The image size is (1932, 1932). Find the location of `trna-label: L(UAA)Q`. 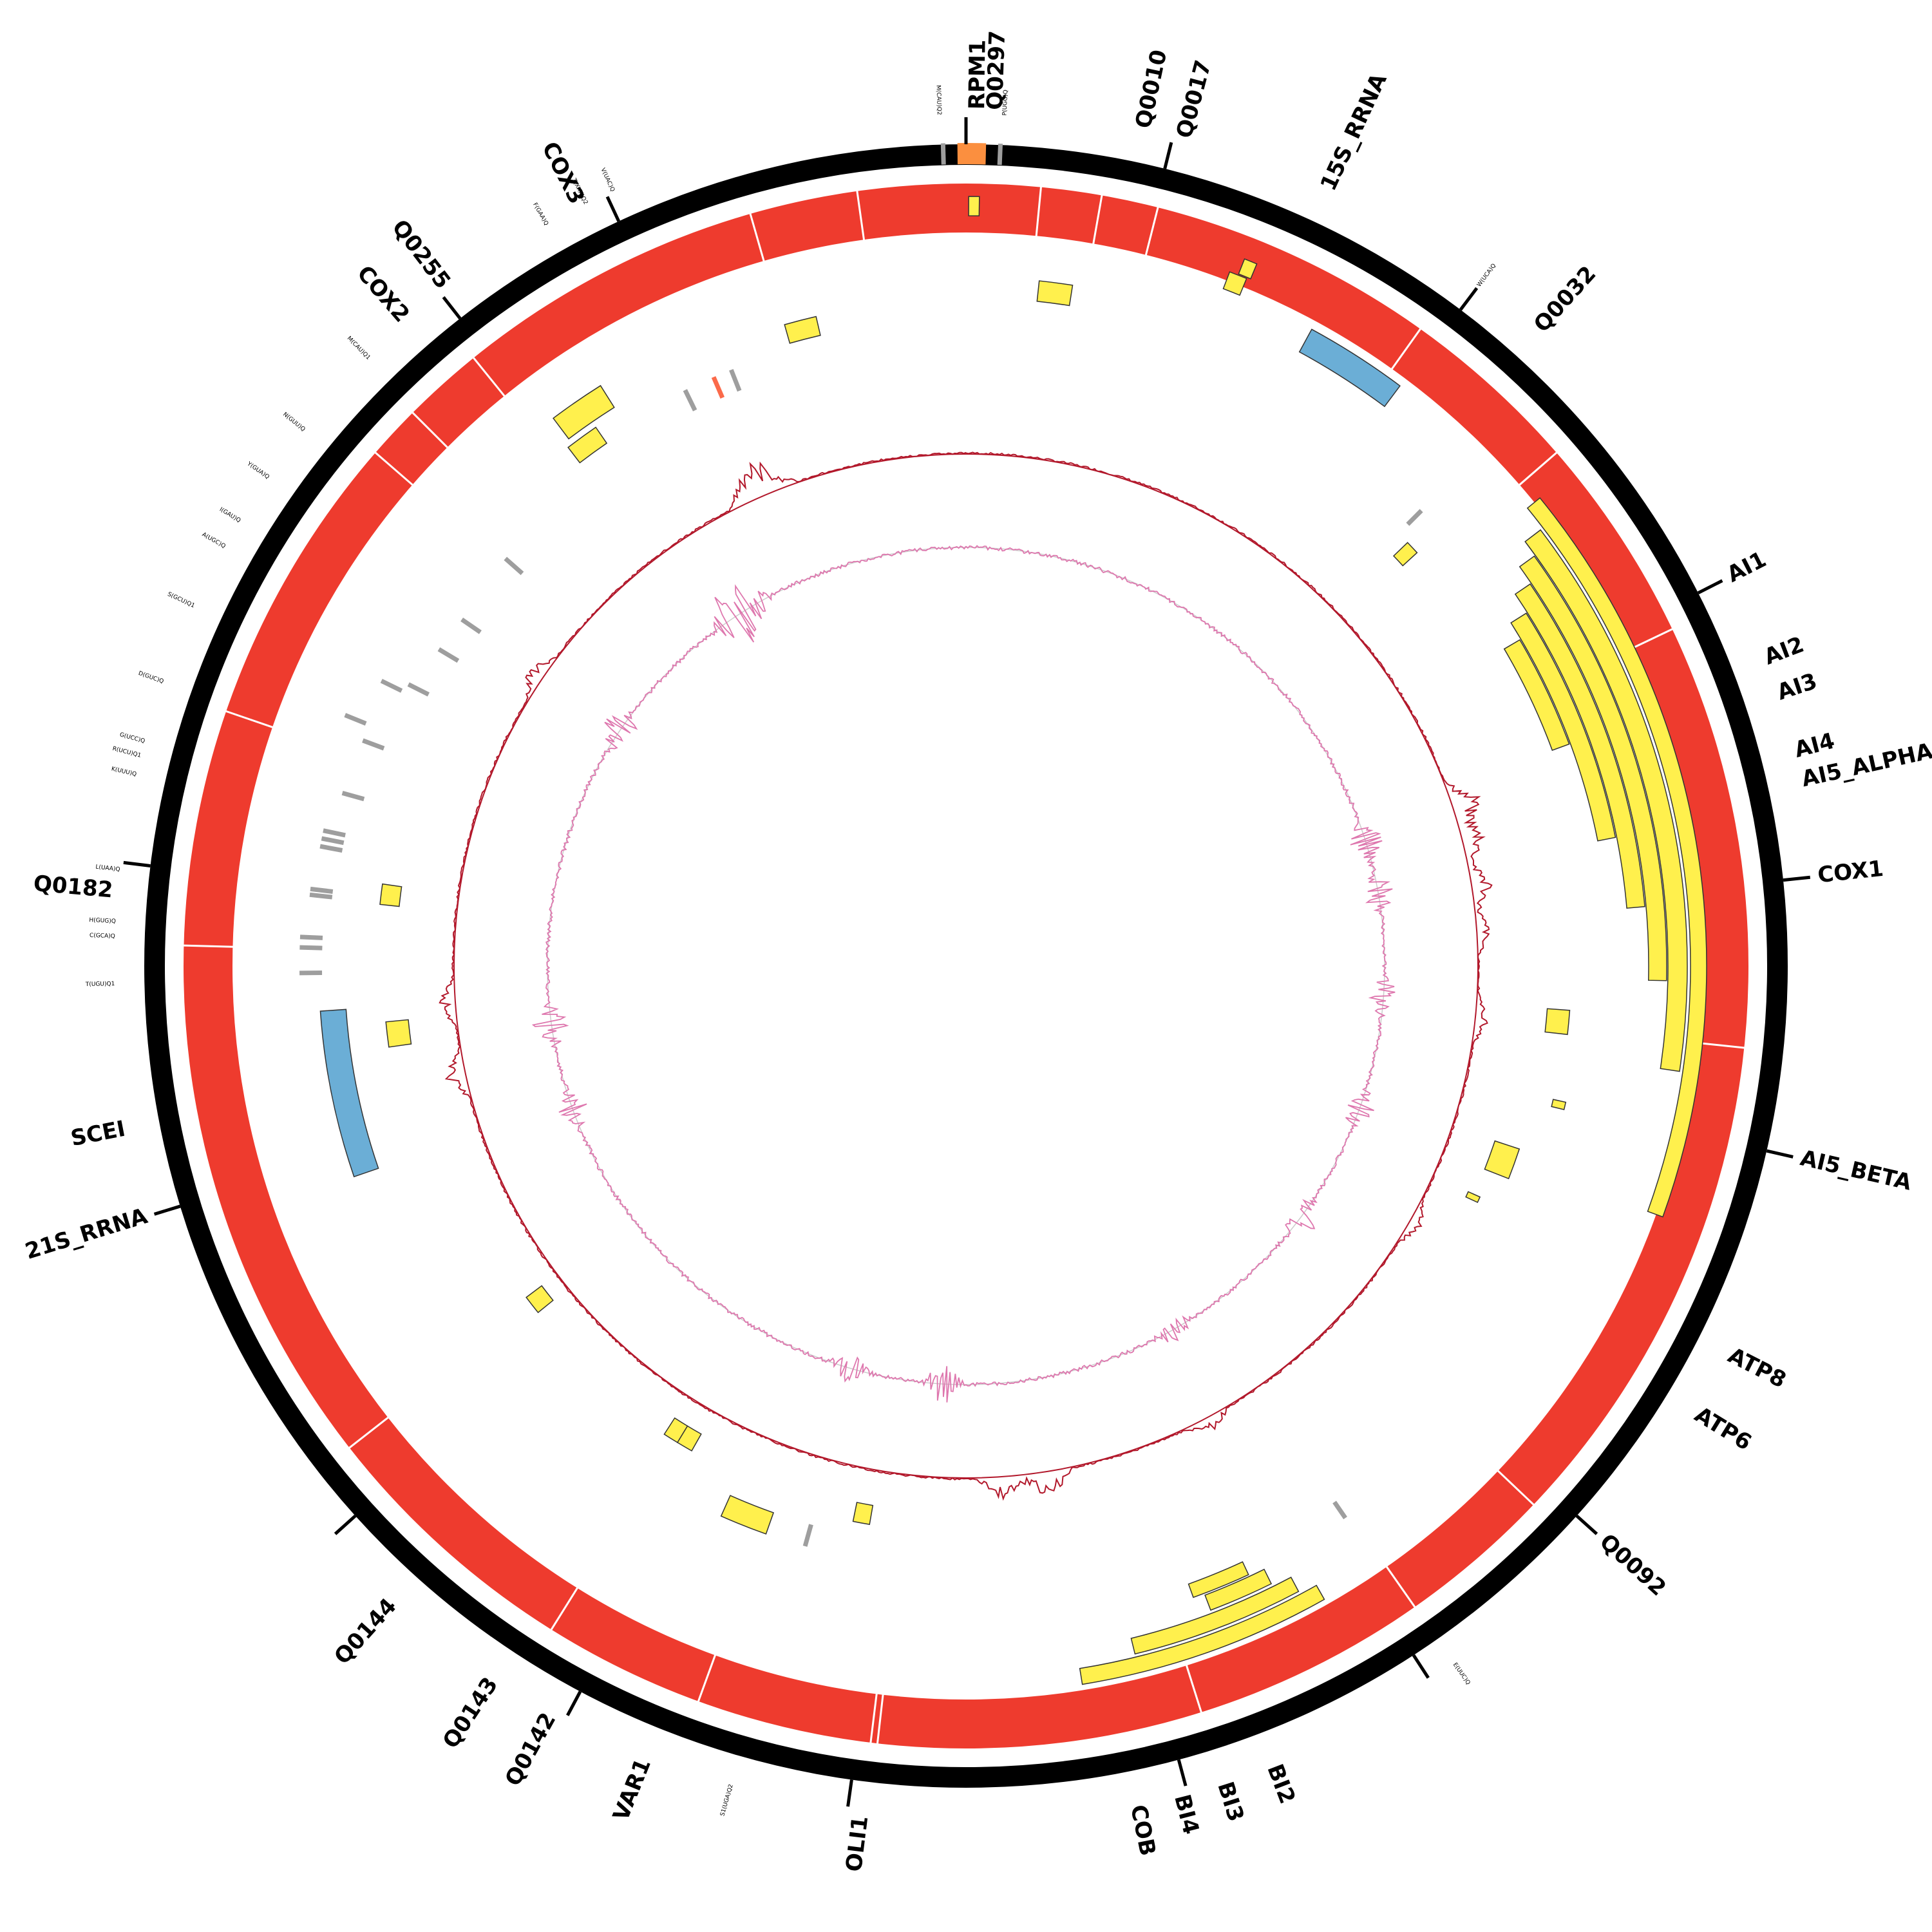

trna-label: L(UAA)Q is located at coordinates (108, 869).